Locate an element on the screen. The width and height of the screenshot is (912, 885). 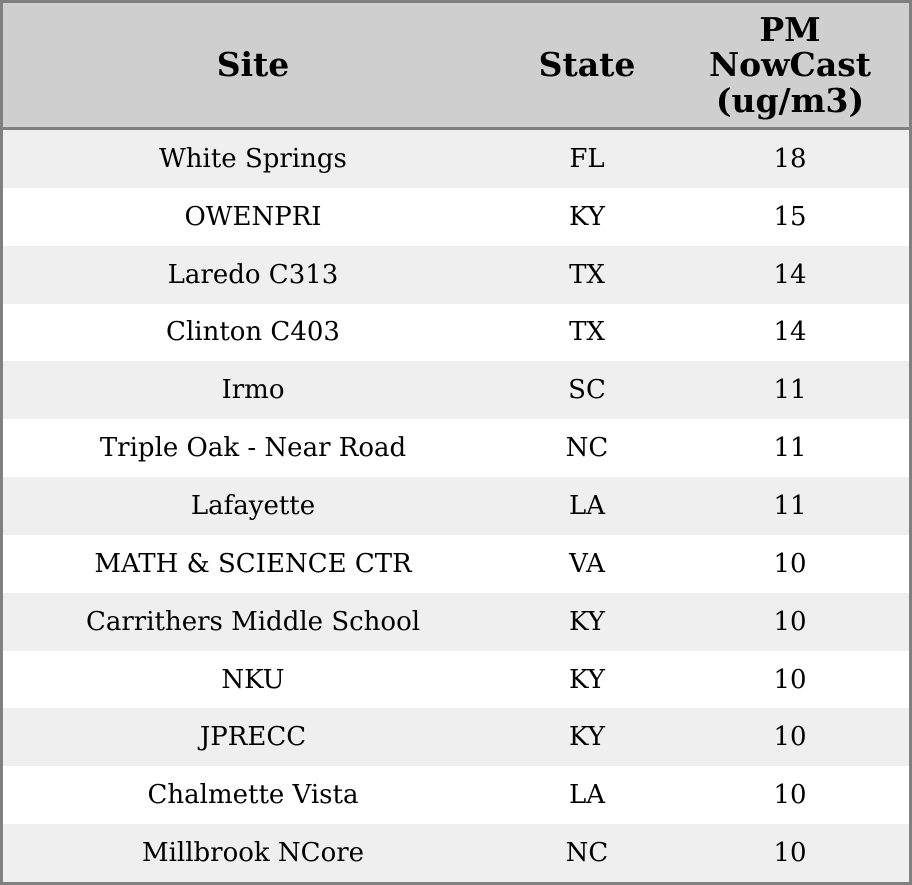
table-cell: FL is located at coordinates (587, 158).